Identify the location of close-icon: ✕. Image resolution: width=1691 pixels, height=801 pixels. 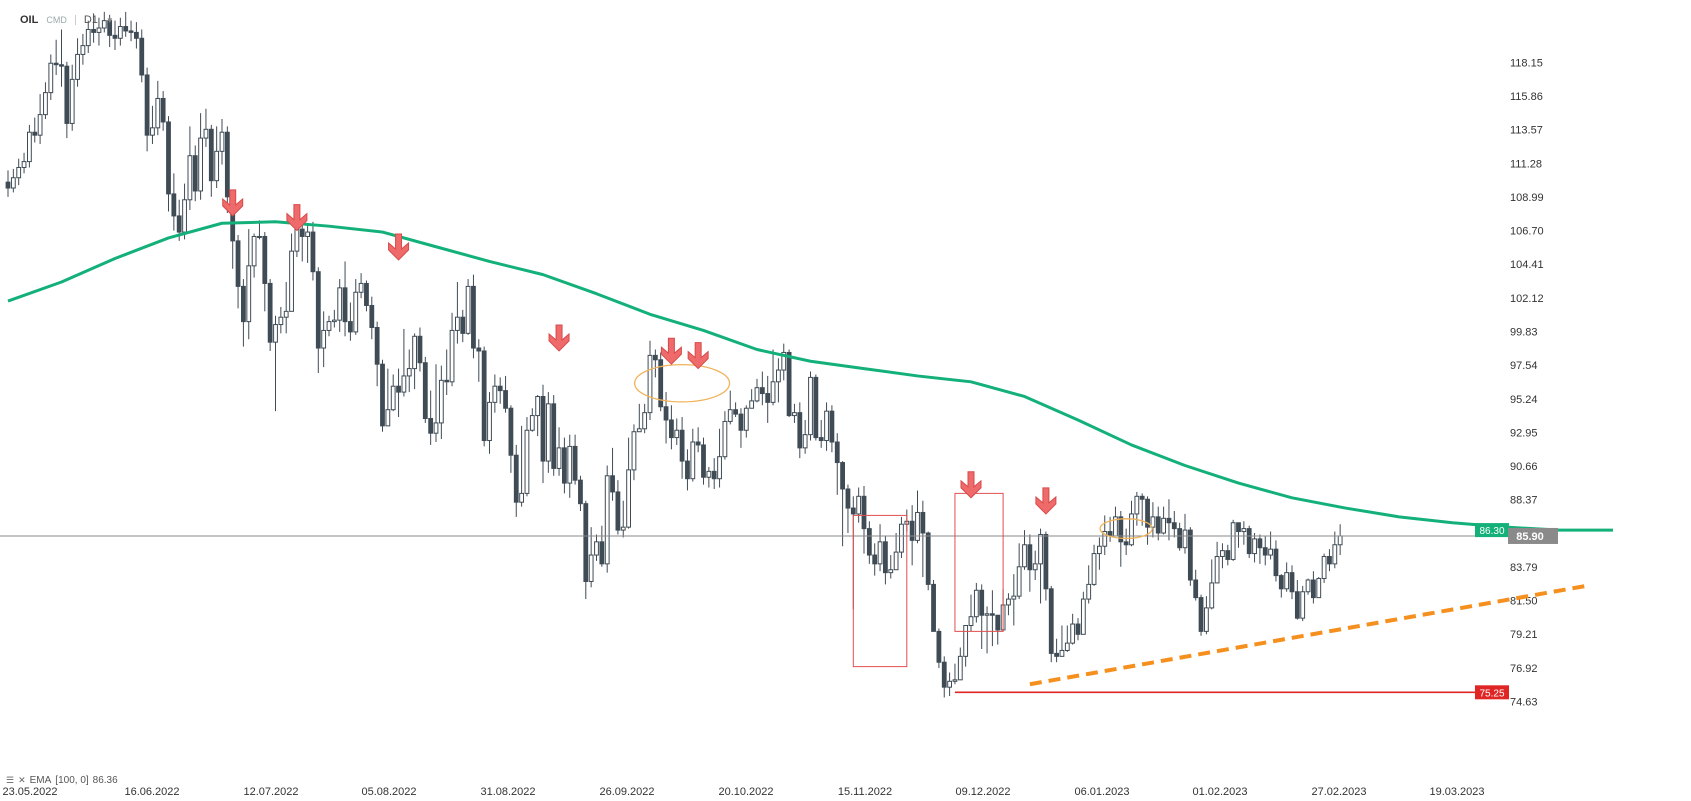
(22, 780).